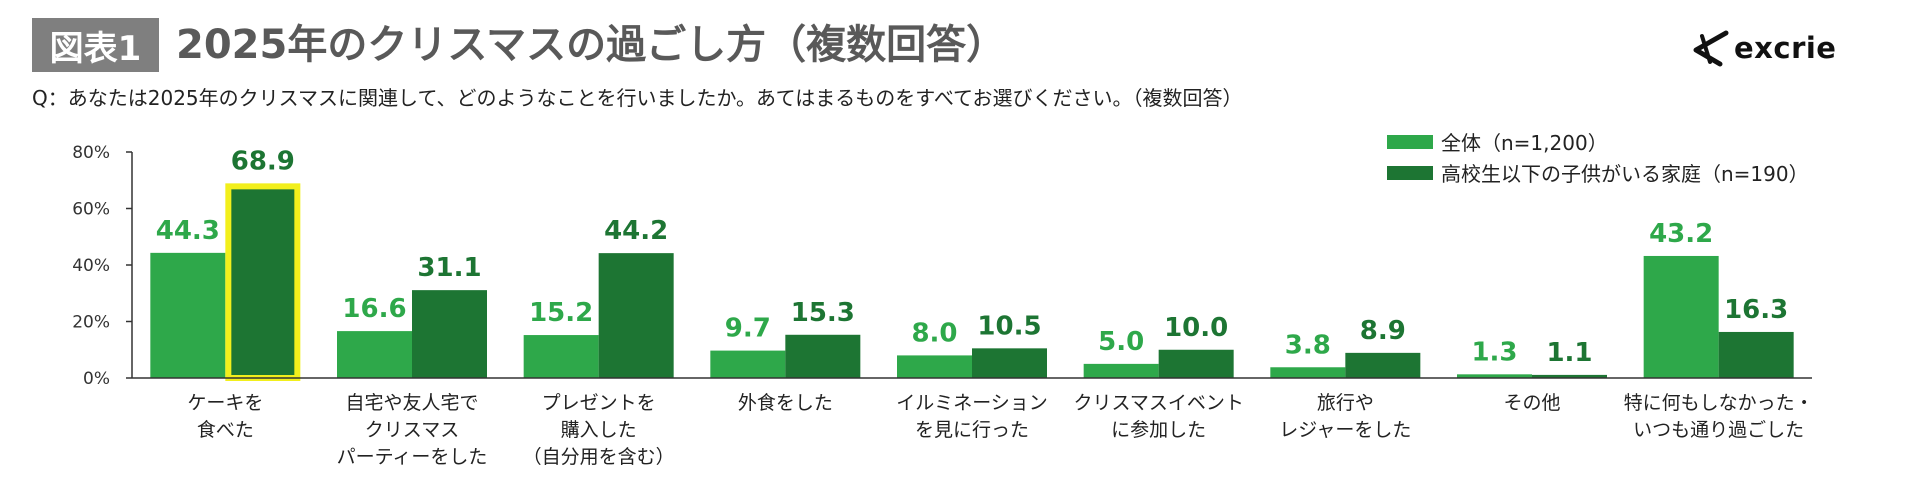 The width and height of the screenshot is (1919, 493). Describe the element at coordinates (1524, 143) in the screenshot. I see `legend-label-series1: 全体（n=1,200）` at that location.